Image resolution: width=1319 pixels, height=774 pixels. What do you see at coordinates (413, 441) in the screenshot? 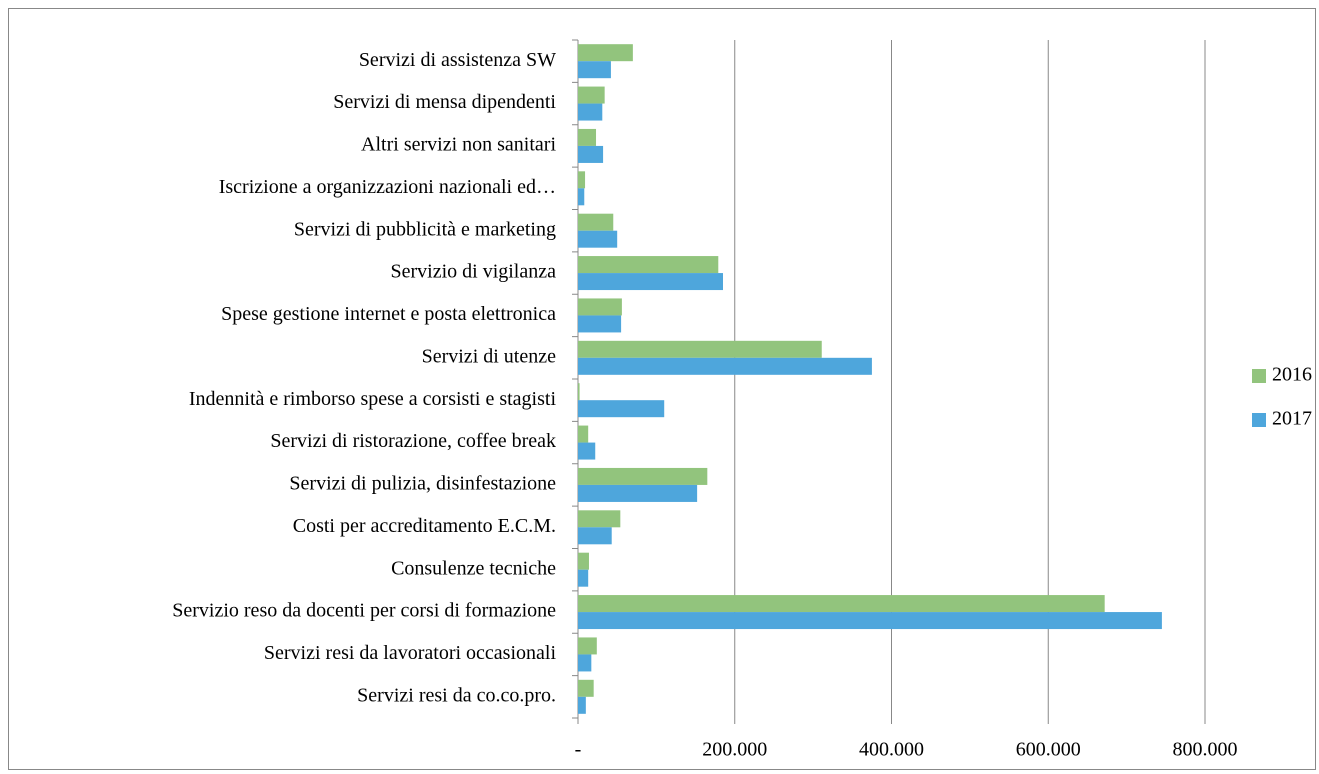
I see `y-tick-label: Servizi di ristorazione, coffee break` at bounding box center [413, 441].